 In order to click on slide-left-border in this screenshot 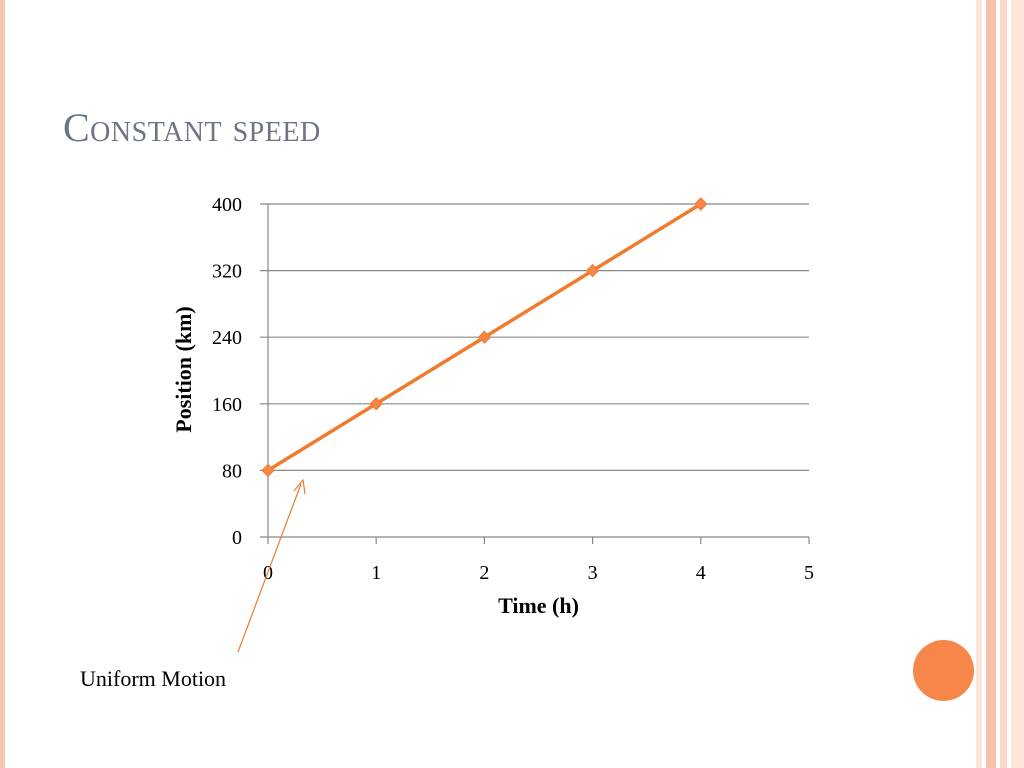, I will do `click(2, 384)`.